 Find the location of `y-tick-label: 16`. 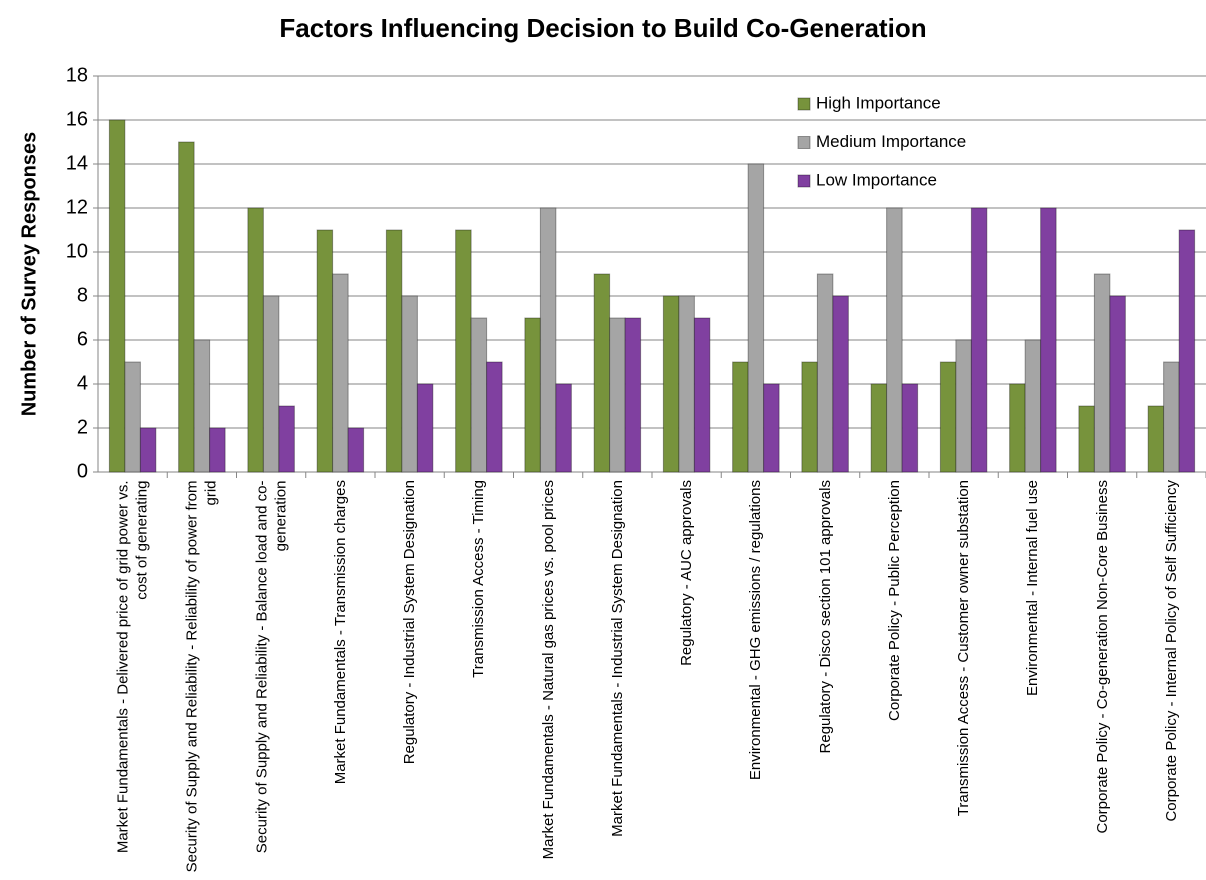

y-tick-label: 16 is located at coordinates (77, 119).